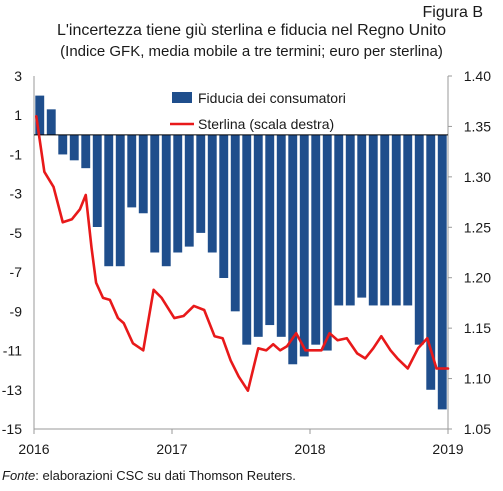 The width and height of the screenshot is (503, 491). I want to click on y-left-tick-label: 3, so click(18, 76).